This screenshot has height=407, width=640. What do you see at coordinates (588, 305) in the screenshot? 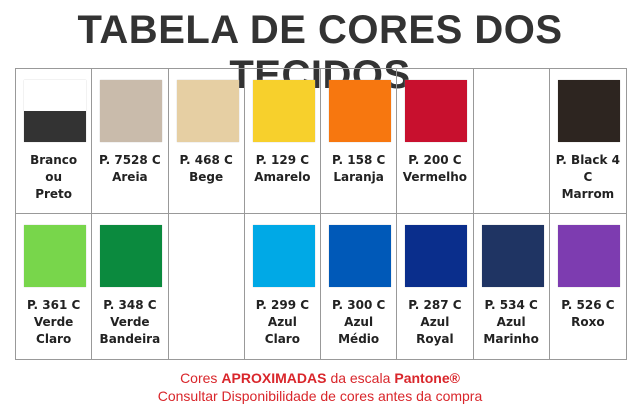
I see `label-line: P. 526 C` at bounding box center [588, 305].